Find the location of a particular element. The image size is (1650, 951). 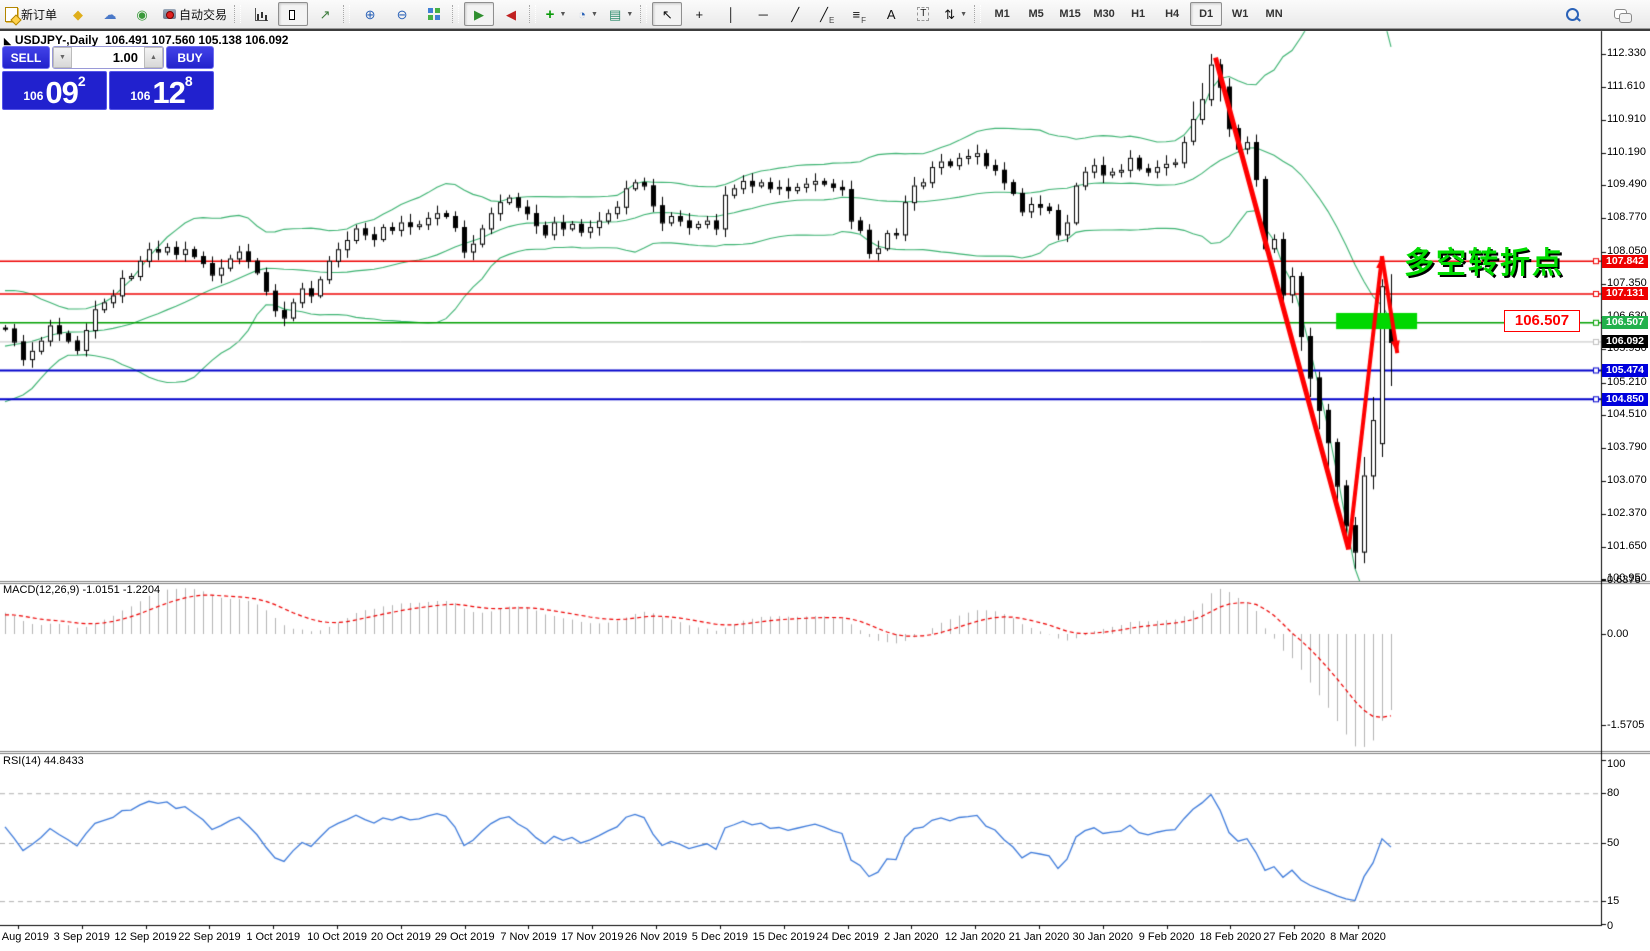

vertical-line-button: │ is located at coordinates (731, 14).